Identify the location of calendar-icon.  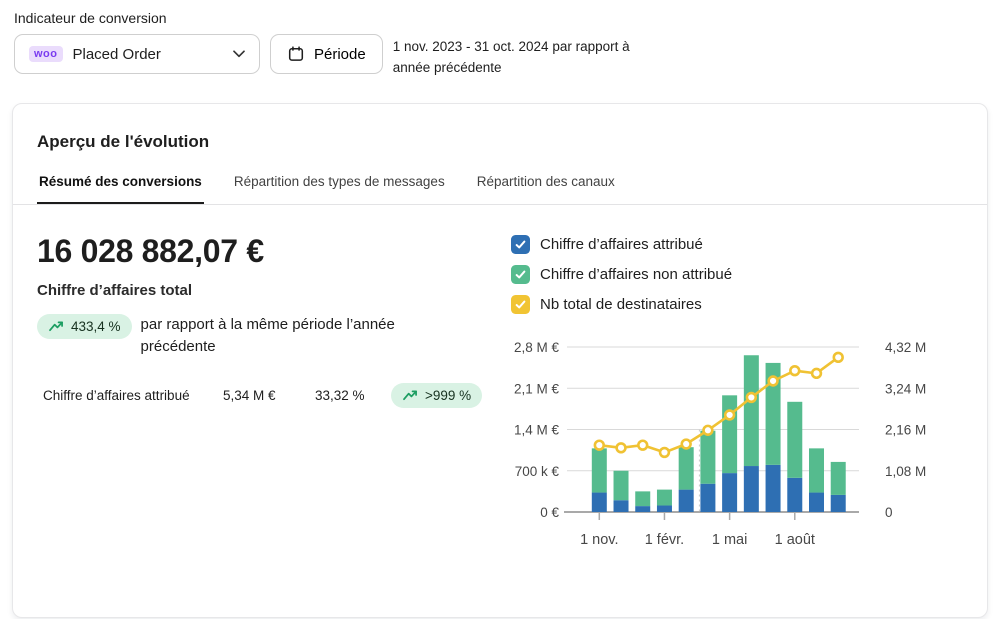
(296, 54).